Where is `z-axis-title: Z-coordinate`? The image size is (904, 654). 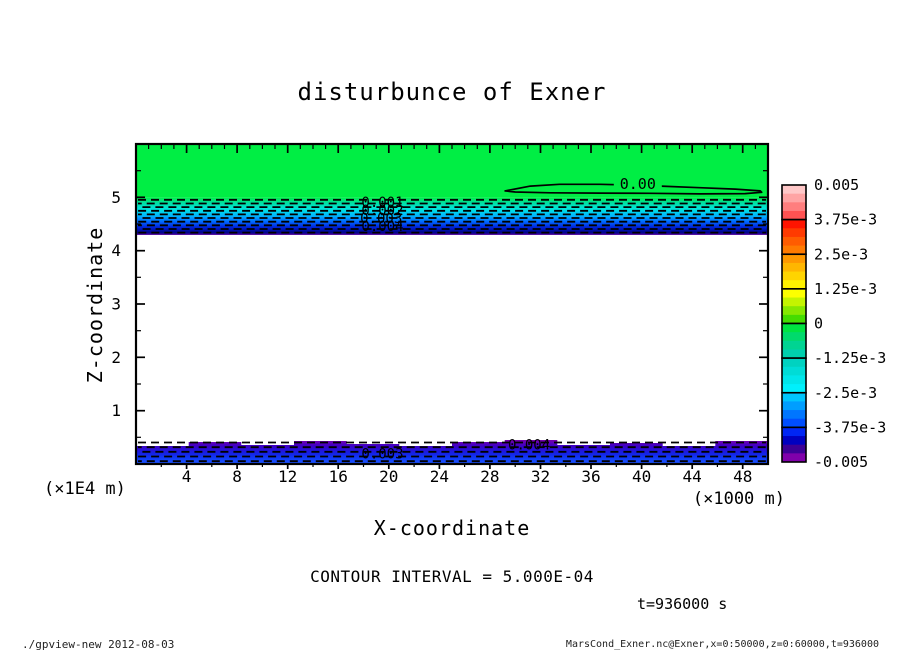
z-axis-title: Z-coordinate is located at coordinates (95, 305).